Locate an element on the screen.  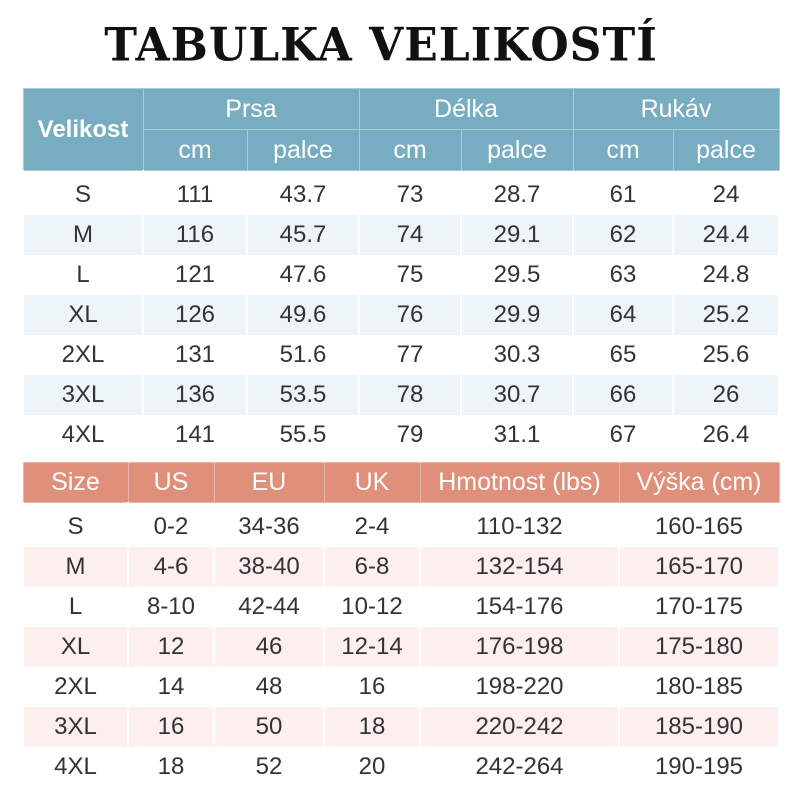
table-cell: 185-190 is located at coordinates (699, 726).